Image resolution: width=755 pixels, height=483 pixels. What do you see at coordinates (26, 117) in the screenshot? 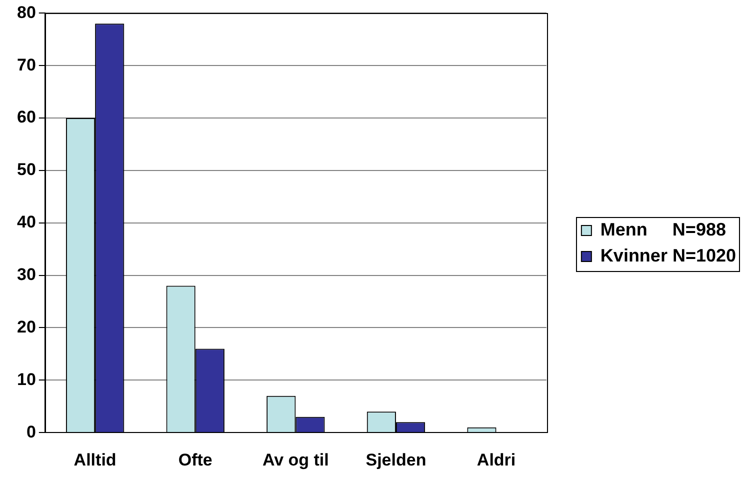
I see `y-tick-label: 60` at bounding box center [26, 117].